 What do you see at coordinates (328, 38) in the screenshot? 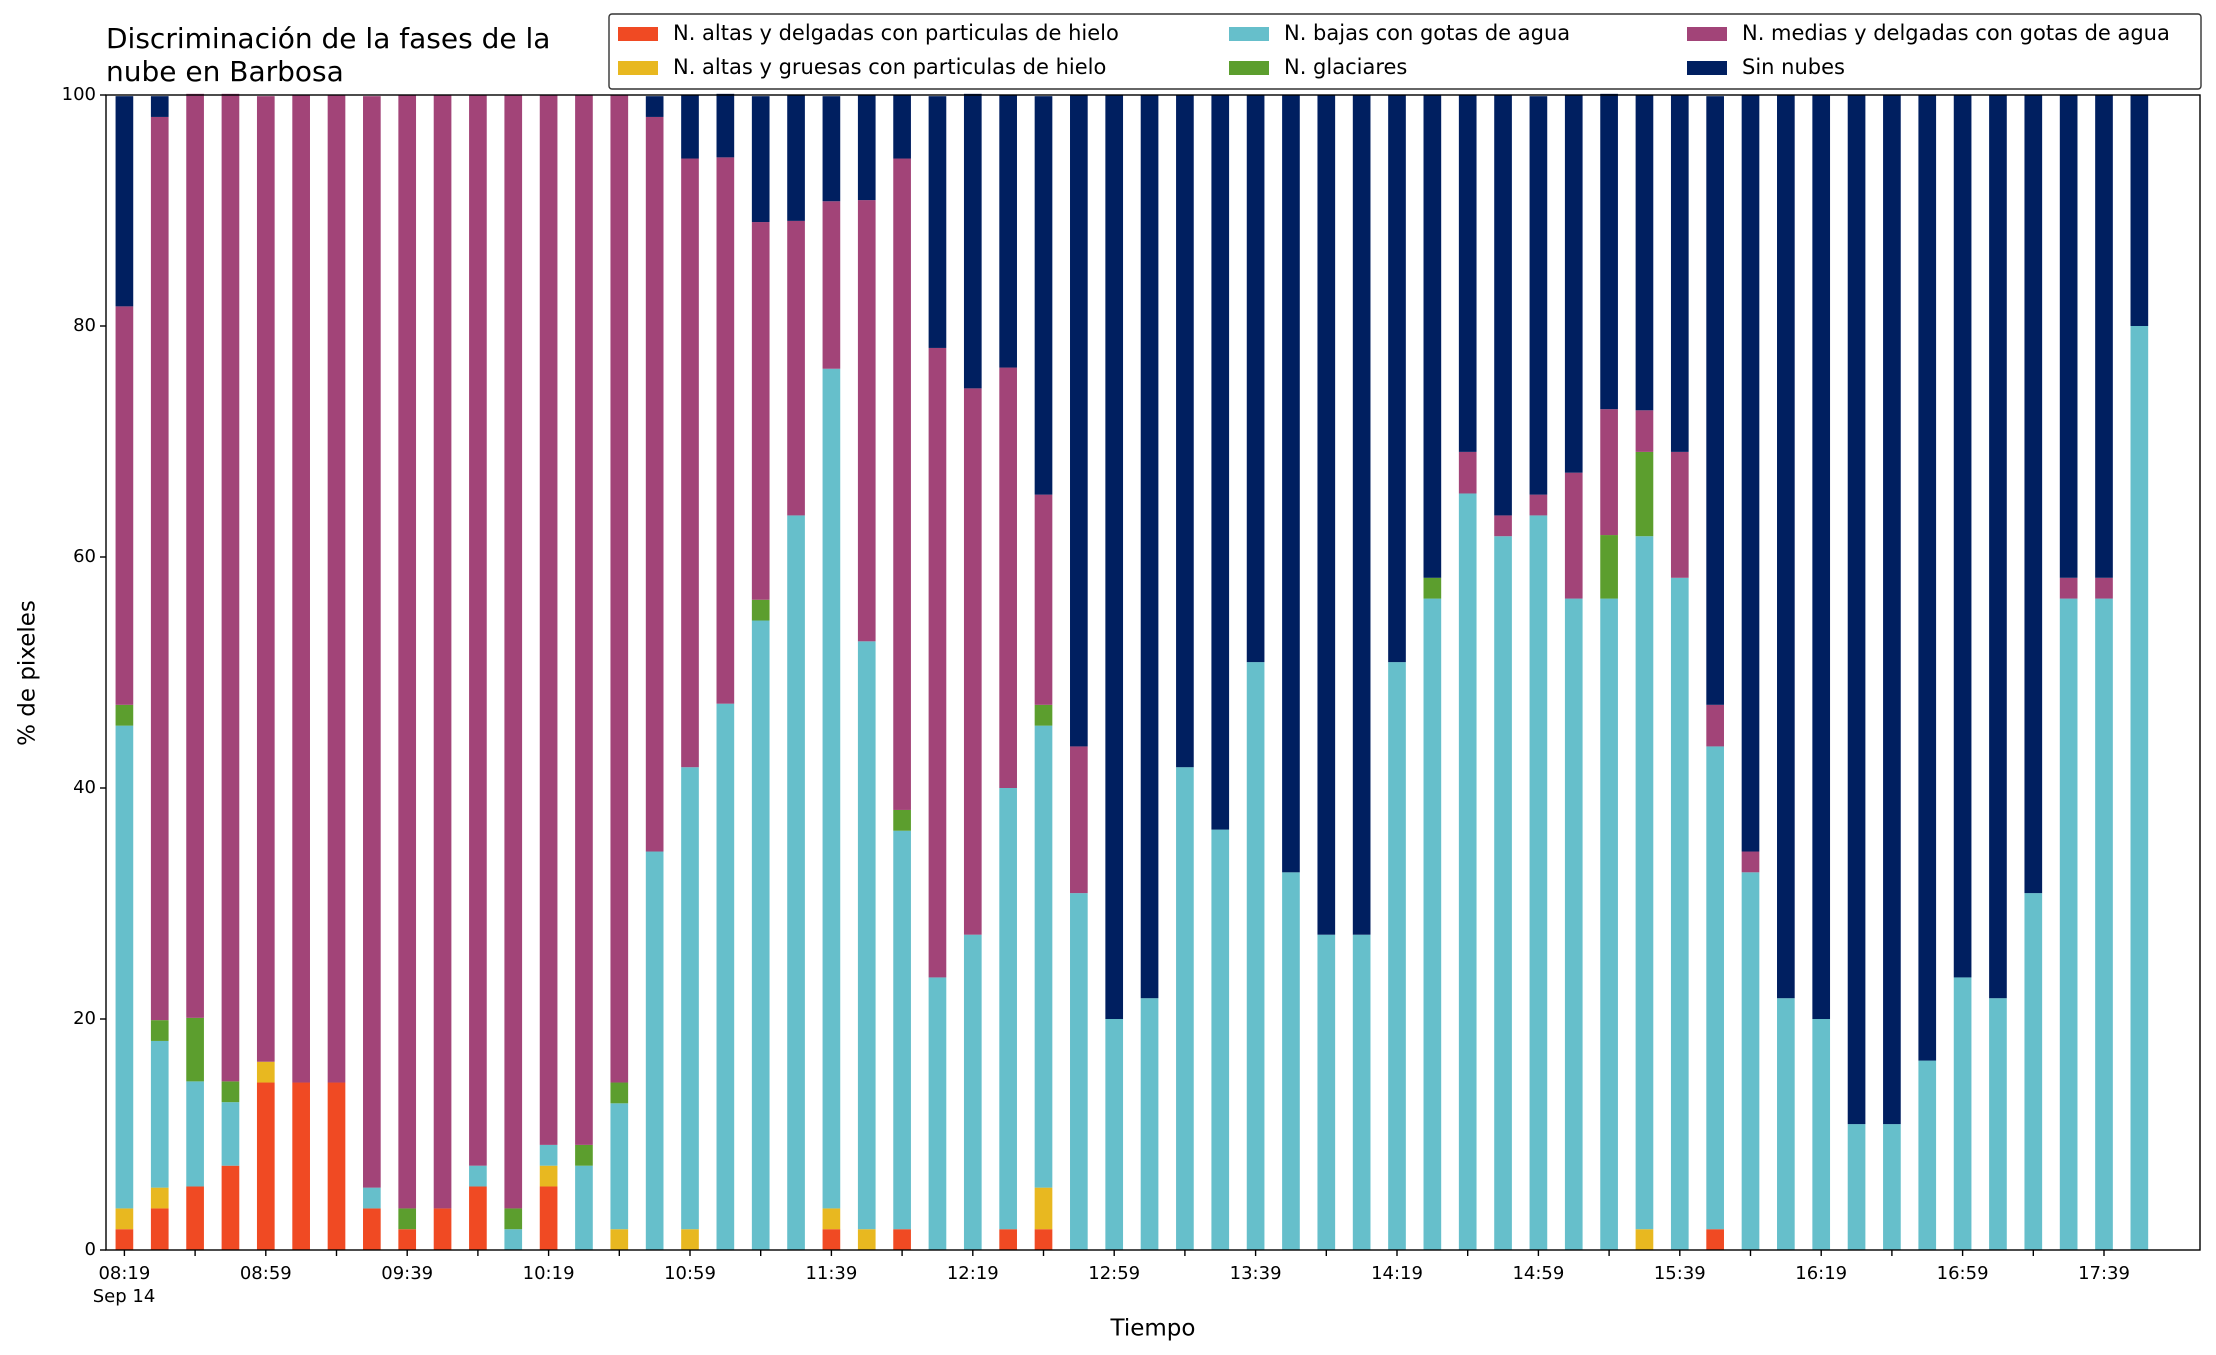
I see `chart-title: Discriminación de la fases de la` at bounding box center [328, 38].